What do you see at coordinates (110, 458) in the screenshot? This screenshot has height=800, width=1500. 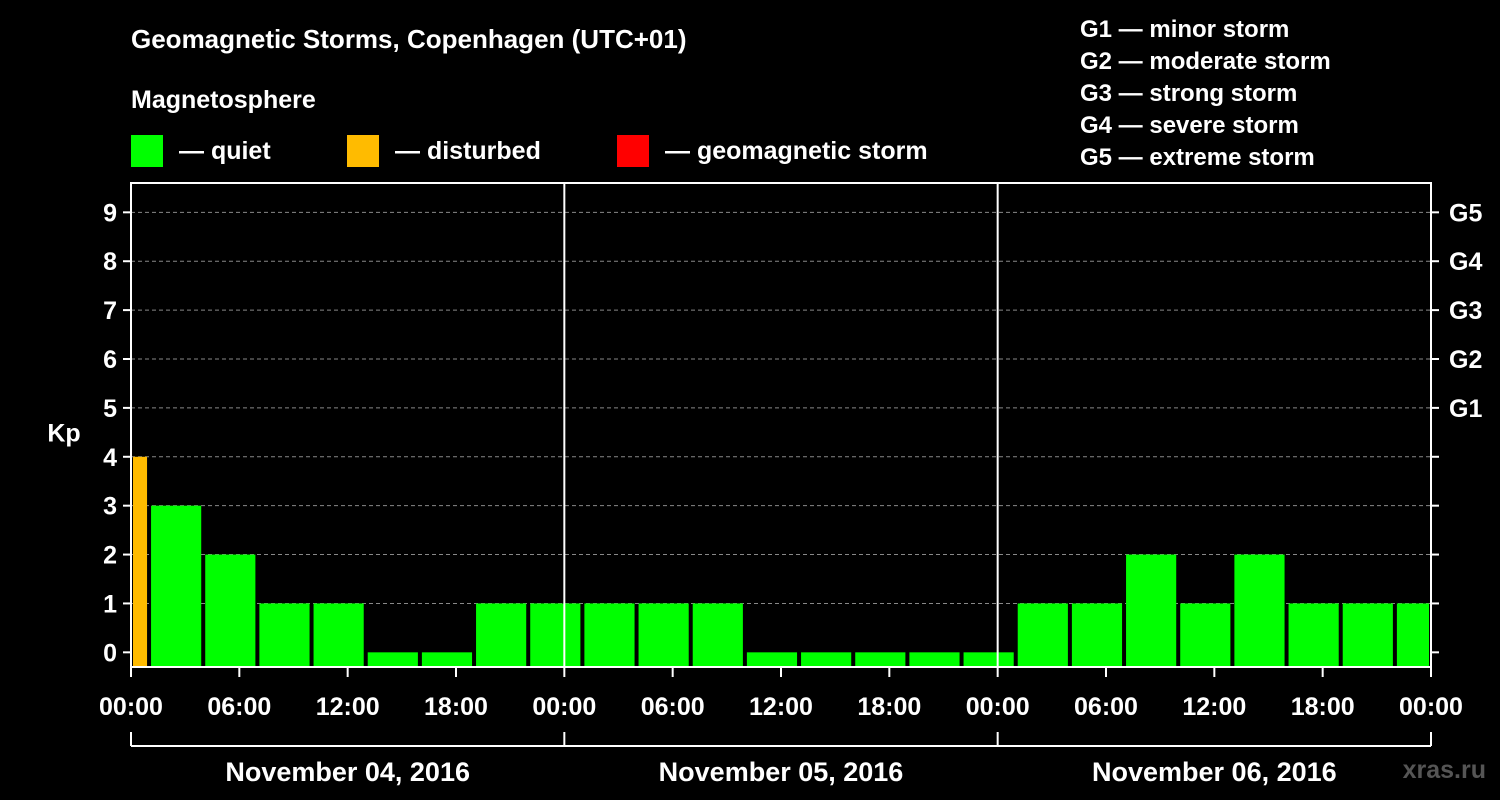 I see `y-tick-label: 4` at bounding box center [110, 458].